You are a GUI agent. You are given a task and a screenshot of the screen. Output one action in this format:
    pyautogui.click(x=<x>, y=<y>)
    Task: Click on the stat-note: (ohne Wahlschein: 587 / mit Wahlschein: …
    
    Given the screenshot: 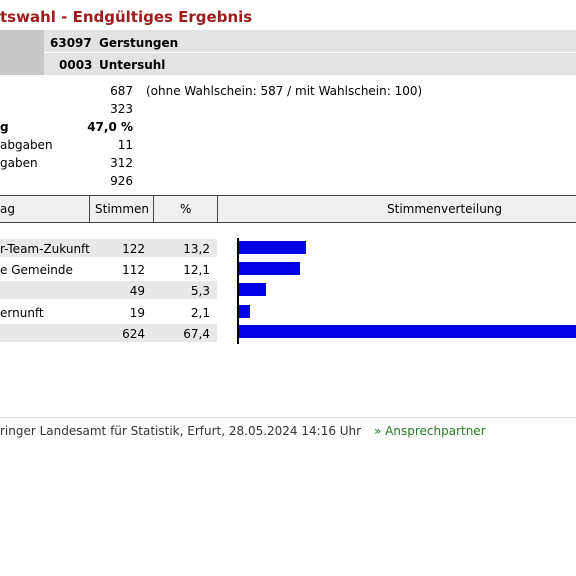 What is the action you would take?
    pyautogui.click(x=284, y=91)
    